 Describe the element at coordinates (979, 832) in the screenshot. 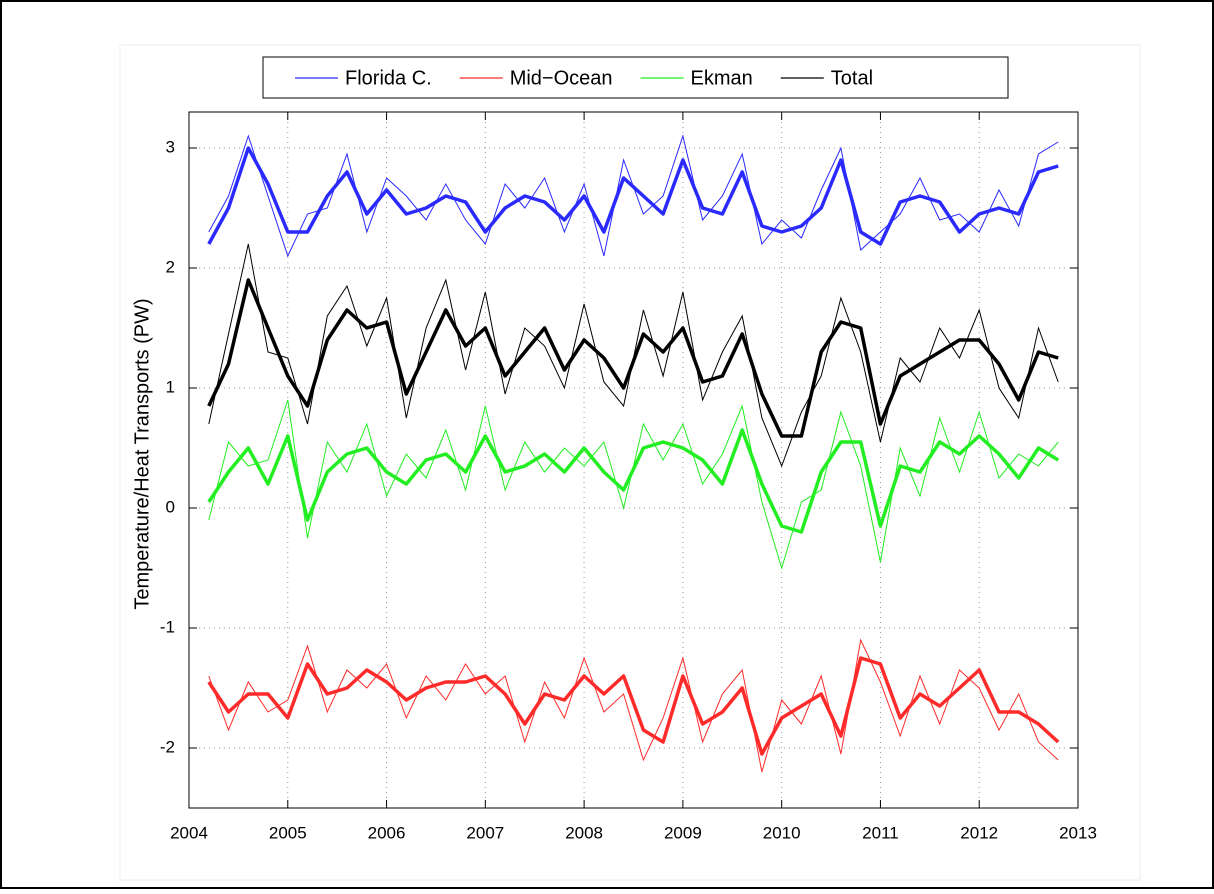

I see `x-tick-label: 2012` at that location.